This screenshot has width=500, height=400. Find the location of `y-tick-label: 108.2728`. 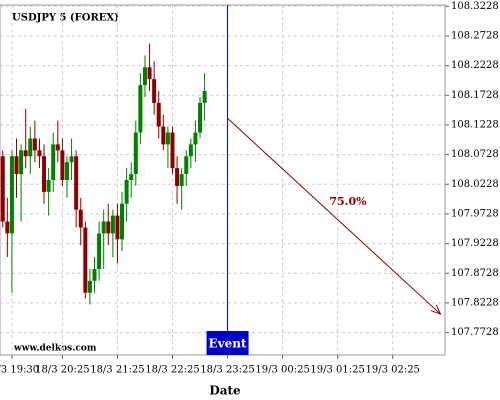

y-tick-label: 108.2728 is located at coordinates (475, 35).